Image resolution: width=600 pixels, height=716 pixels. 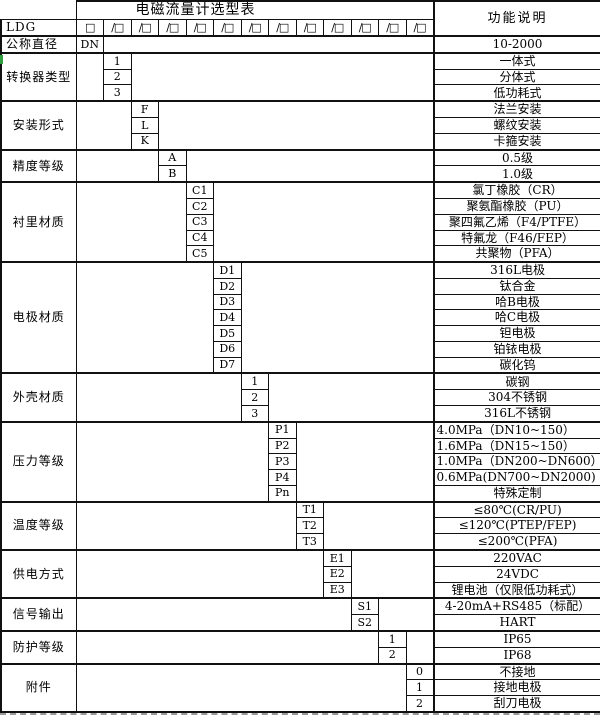 What do you see at coordinates (516, 477) in the screenshot?
I see `option-desc-cell: 0.6MPa(DN700~DN2000)` at bounding box center [516, 477].